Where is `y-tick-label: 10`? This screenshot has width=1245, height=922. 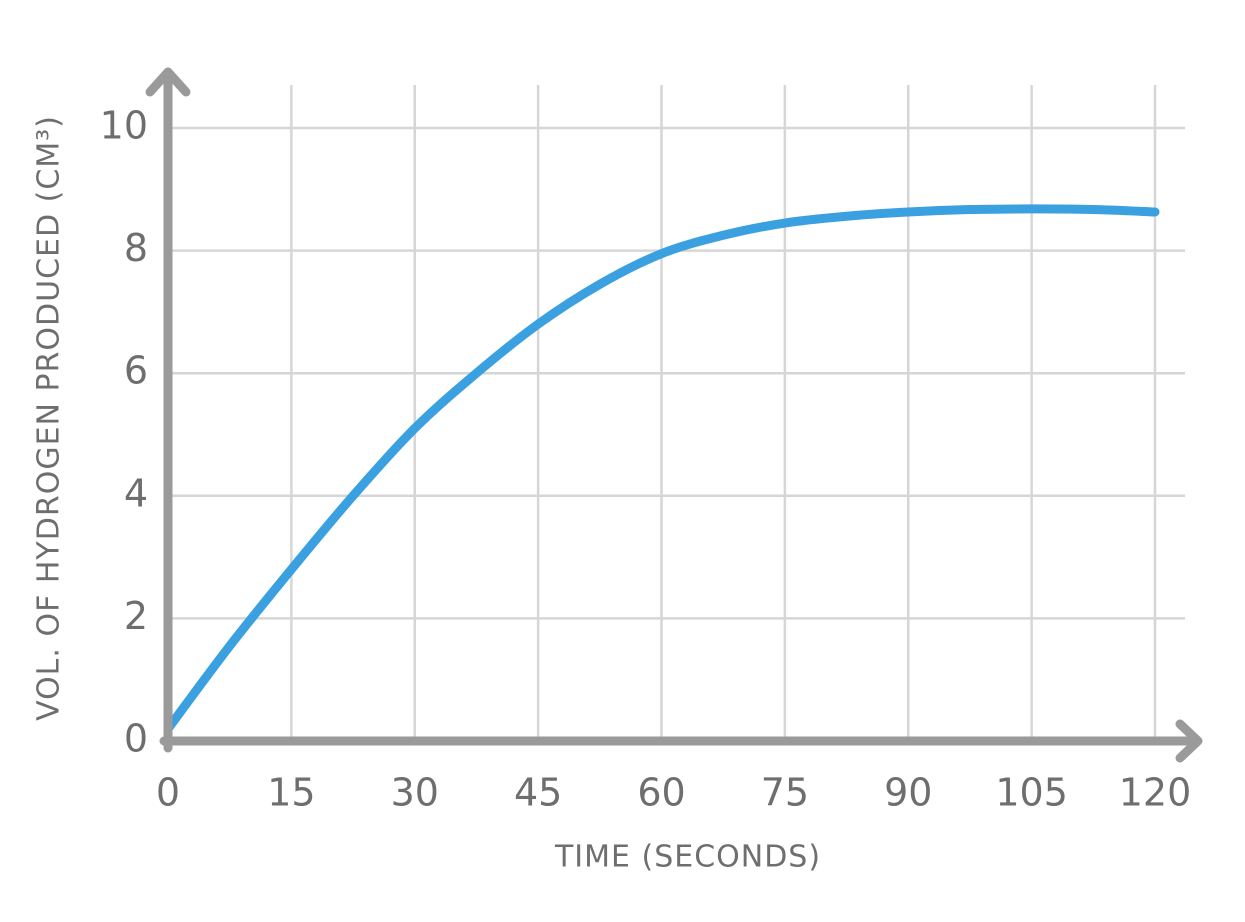 y-tick-label: 10 is located at coordinates (124, 126).